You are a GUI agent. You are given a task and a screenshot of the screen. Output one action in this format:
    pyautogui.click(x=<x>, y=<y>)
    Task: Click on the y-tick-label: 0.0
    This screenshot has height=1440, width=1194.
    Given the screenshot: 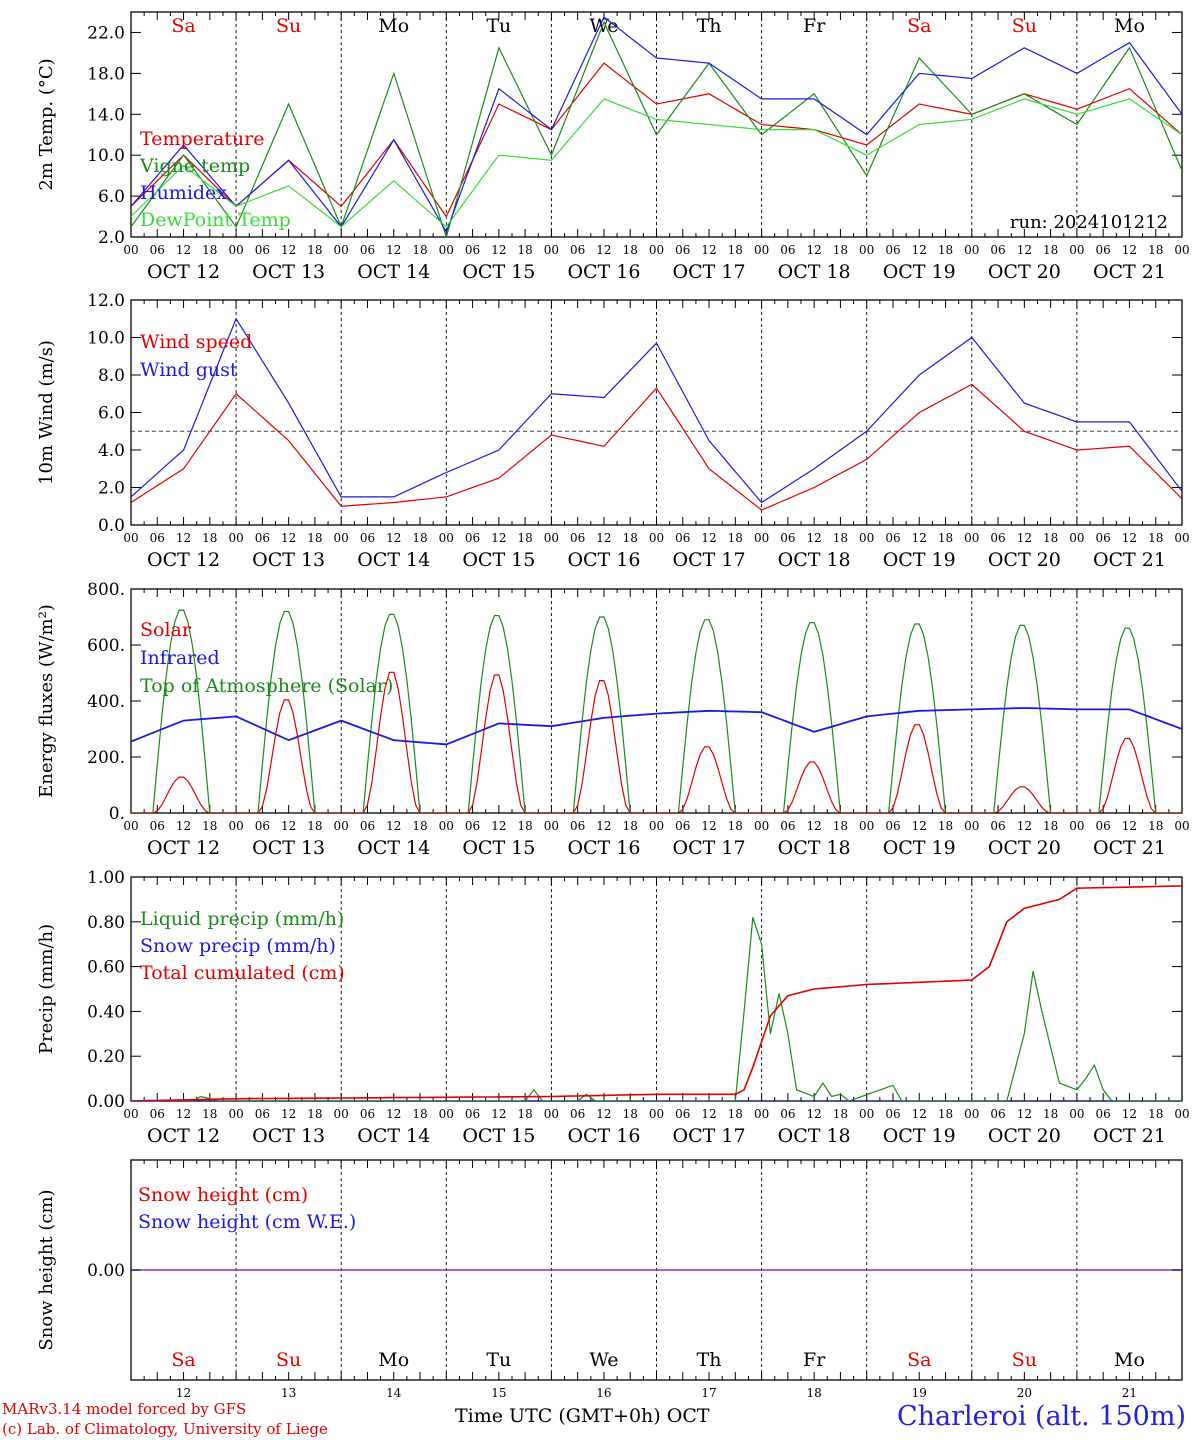 What is the action you would take?
    pyautogui.click(x=111, y=526)
    